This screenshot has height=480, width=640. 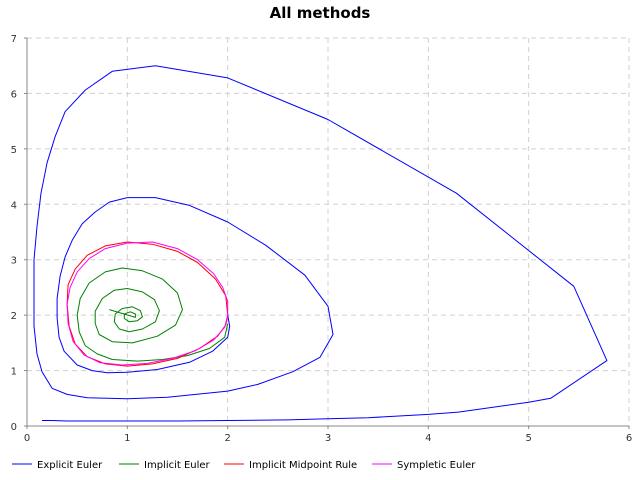 I want to click on legend-item-sympletic-euler: Sympletic Euler, so click(x=424, y=465).